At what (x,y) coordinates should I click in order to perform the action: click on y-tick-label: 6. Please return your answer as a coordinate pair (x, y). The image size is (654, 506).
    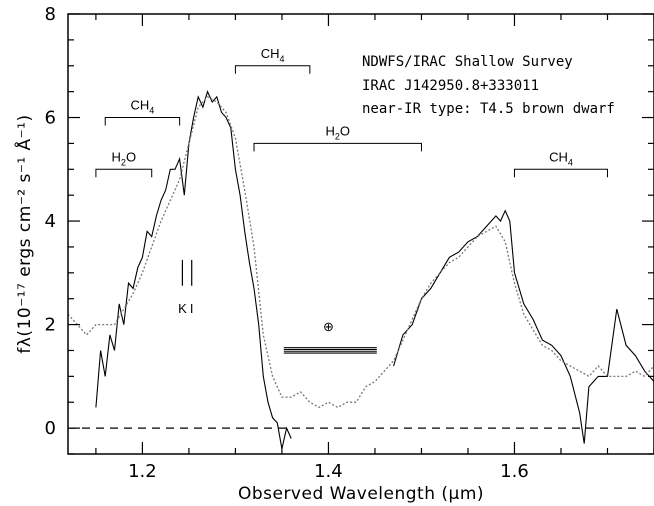
    Looking at the image, I should click on (50, 118).